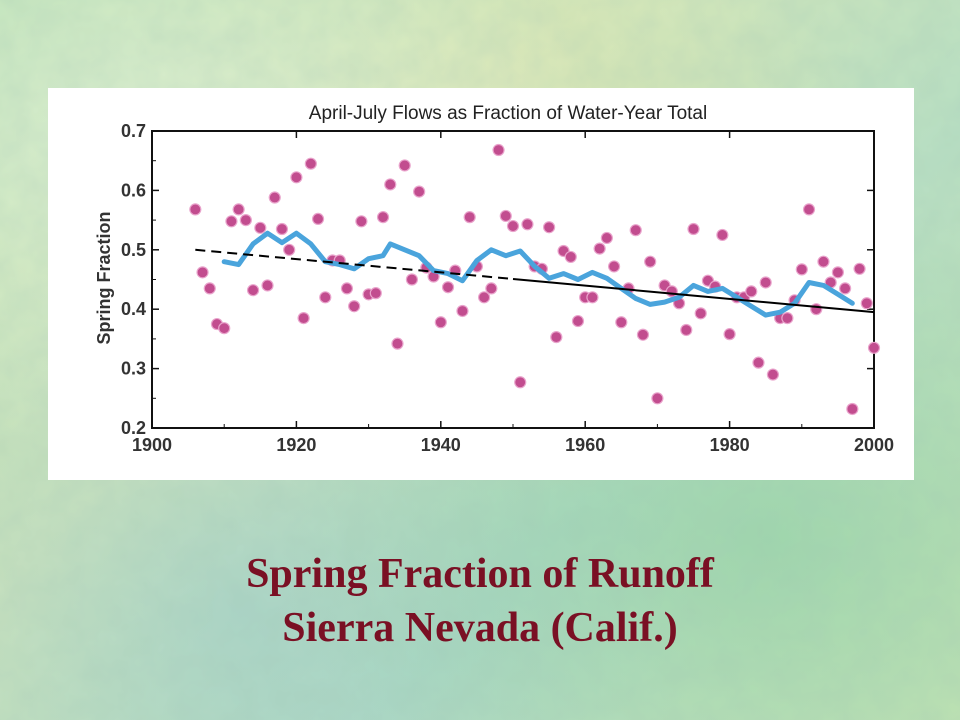  Describe the element at coordinates (693, 295) in the screenshot. I see `trend-line-solid` at that location.